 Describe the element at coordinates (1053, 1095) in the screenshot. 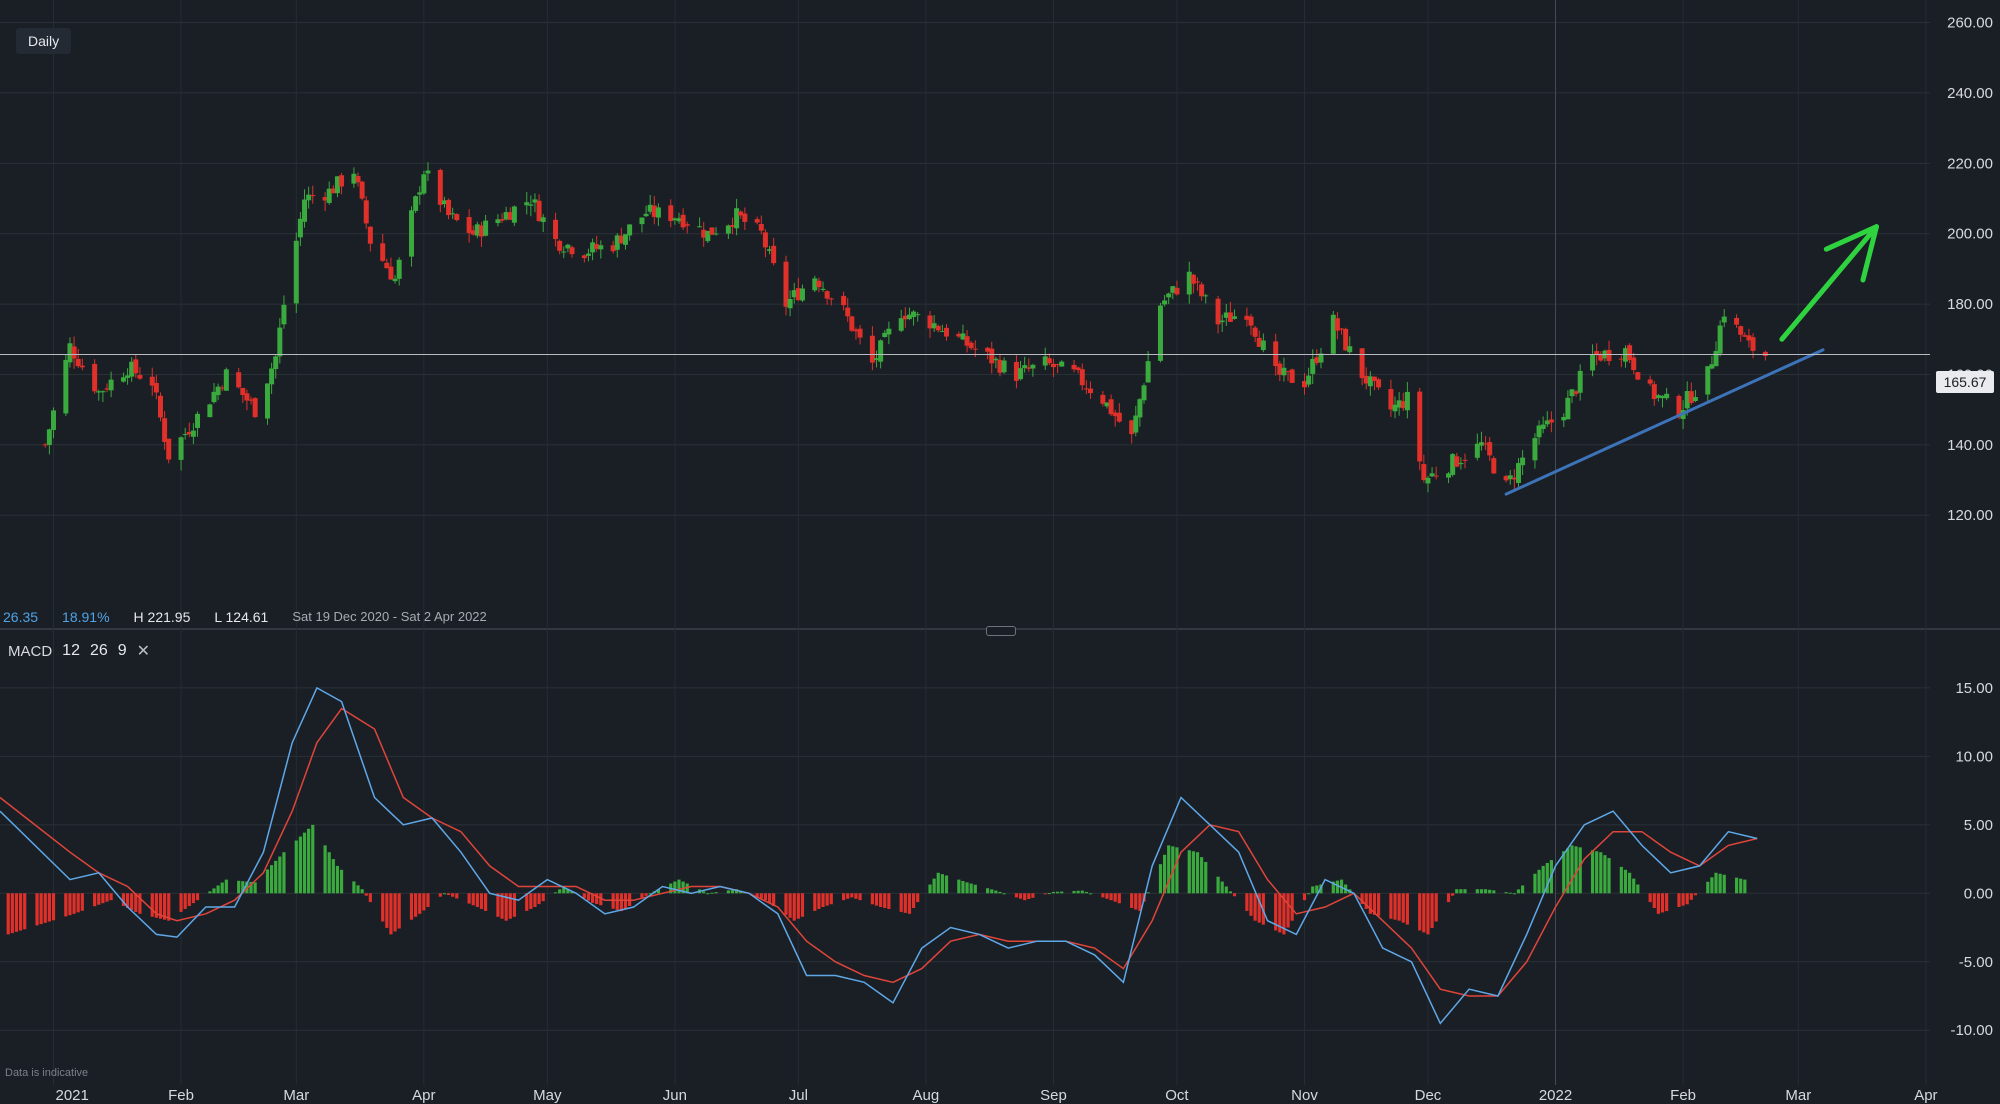

I see `time-axis-tick-label: Sep` at that location.